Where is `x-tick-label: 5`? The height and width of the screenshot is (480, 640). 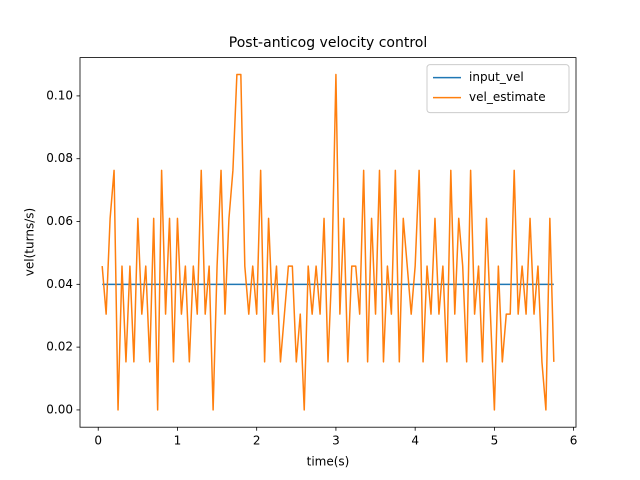 x-tick-label: 5 is located at coordinates (495, 441).